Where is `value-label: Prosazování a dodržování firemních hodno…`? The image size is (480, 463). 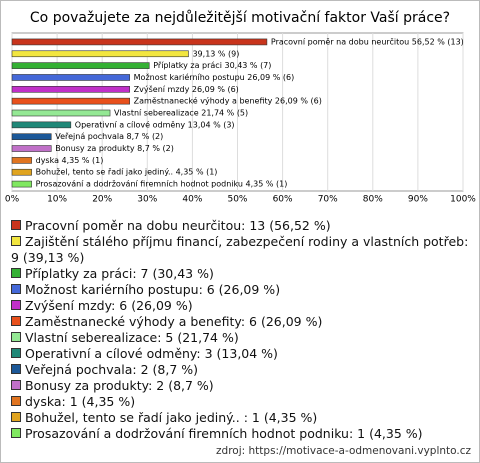
value-label: Prosazování a dodržování firemních hodno… is located at coordinates (162, 184).